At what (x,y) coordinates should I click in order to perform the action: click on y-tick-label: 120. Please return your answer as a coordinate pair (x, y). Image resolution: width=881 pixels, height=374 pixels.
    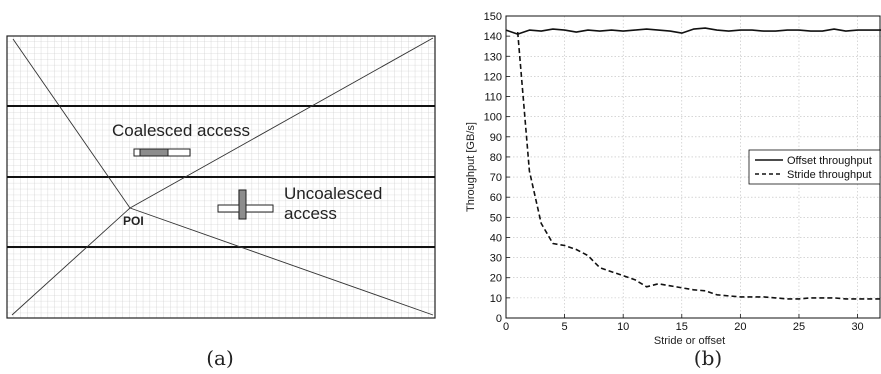
    Looking at the image, I should click on (493, 77).